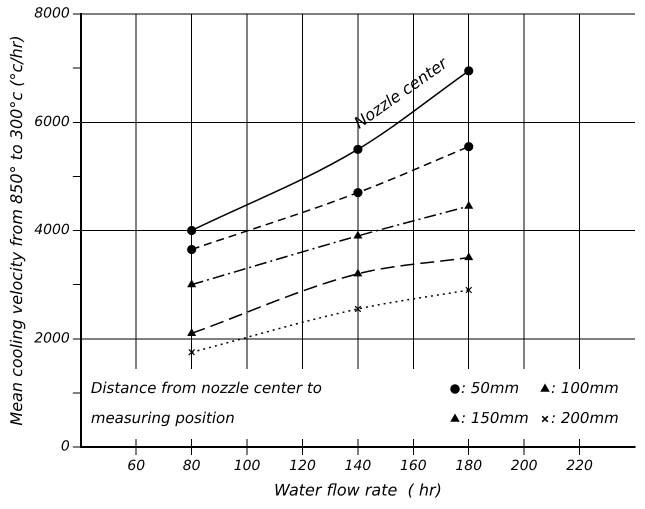 This screenshot has height=509, width=645. What do you see at coordinates (52, 230) in the screenshot?
I see `y-tick-label: 4000` at bounding box center [52, 230].